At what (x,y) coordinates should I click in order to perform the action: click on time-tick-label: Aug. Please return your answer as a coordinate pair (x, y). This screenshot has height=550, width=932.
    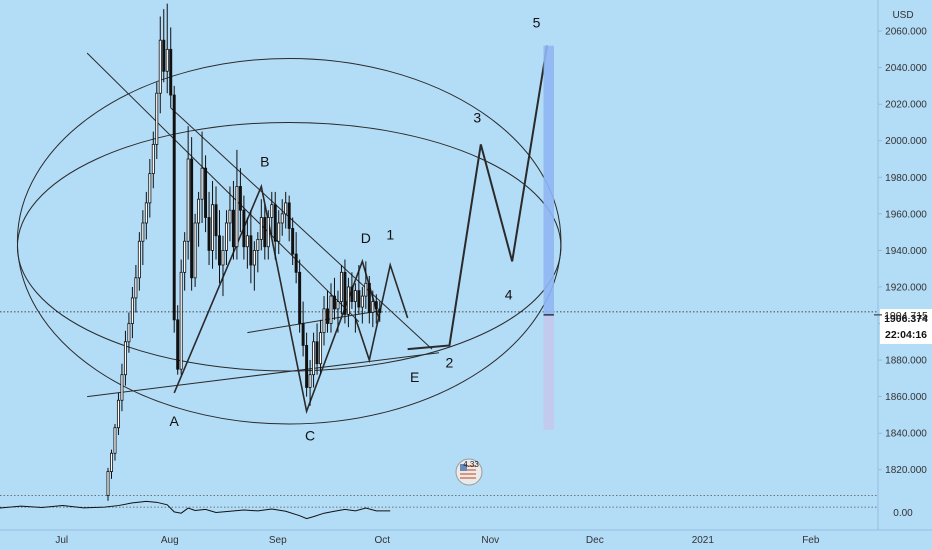
    Looking at the image, I should click on (170, 540).